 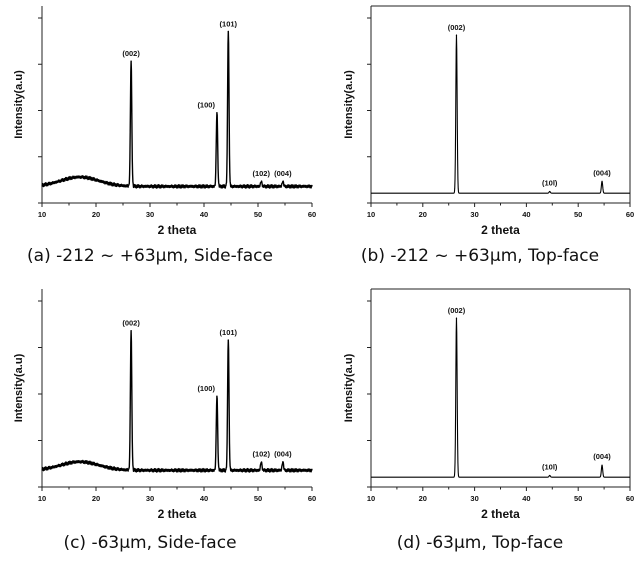 I want to click on xrd-trace-b, so click(x=500, y=114).